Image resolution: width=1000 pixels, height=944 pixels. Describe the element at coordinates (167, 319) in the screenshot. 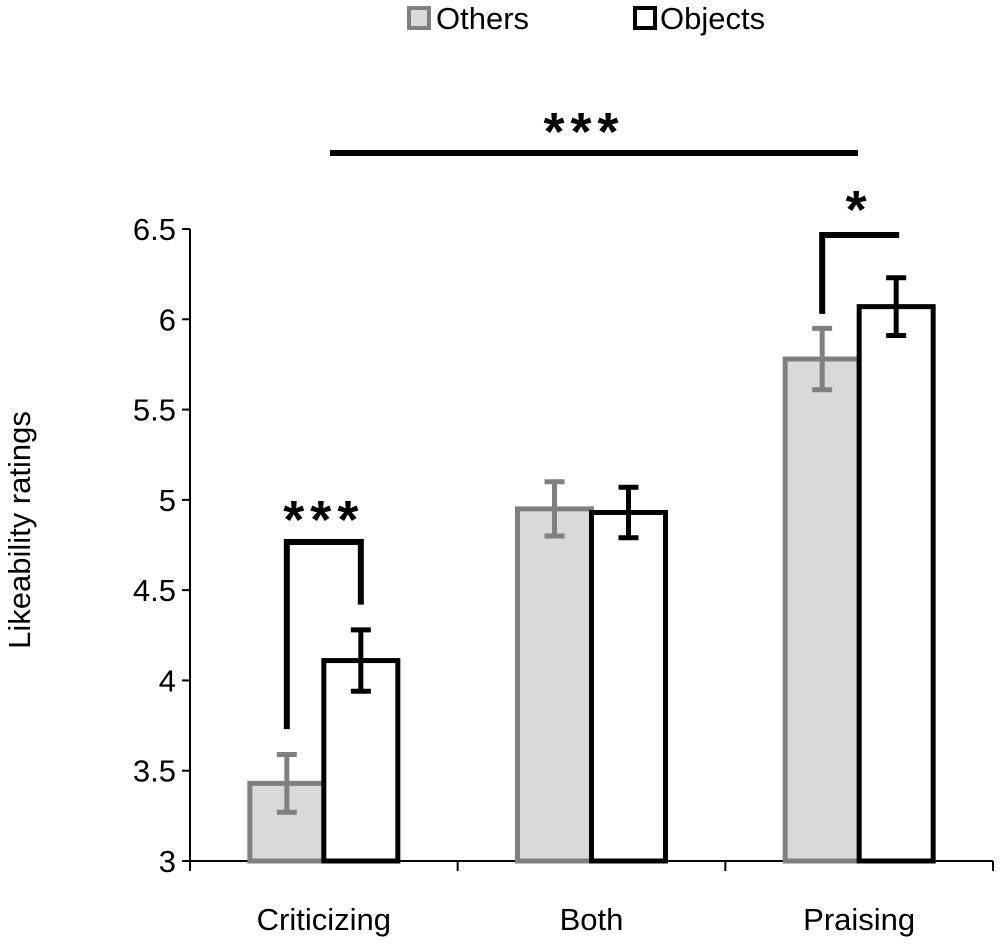

I see `y-tick-label: 6` at that location.